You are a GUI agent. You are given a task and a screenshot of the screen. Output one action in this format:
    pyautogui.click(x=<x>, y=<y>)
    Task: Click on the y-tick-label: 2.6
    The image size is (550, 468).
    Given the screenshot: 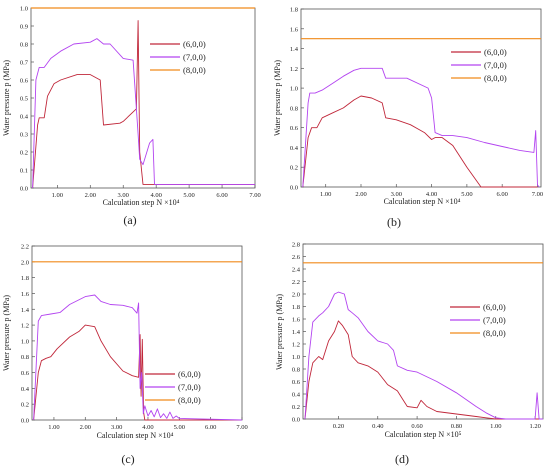 What is the action you would take?
    pyautogui.click(x=296, y=257)
    